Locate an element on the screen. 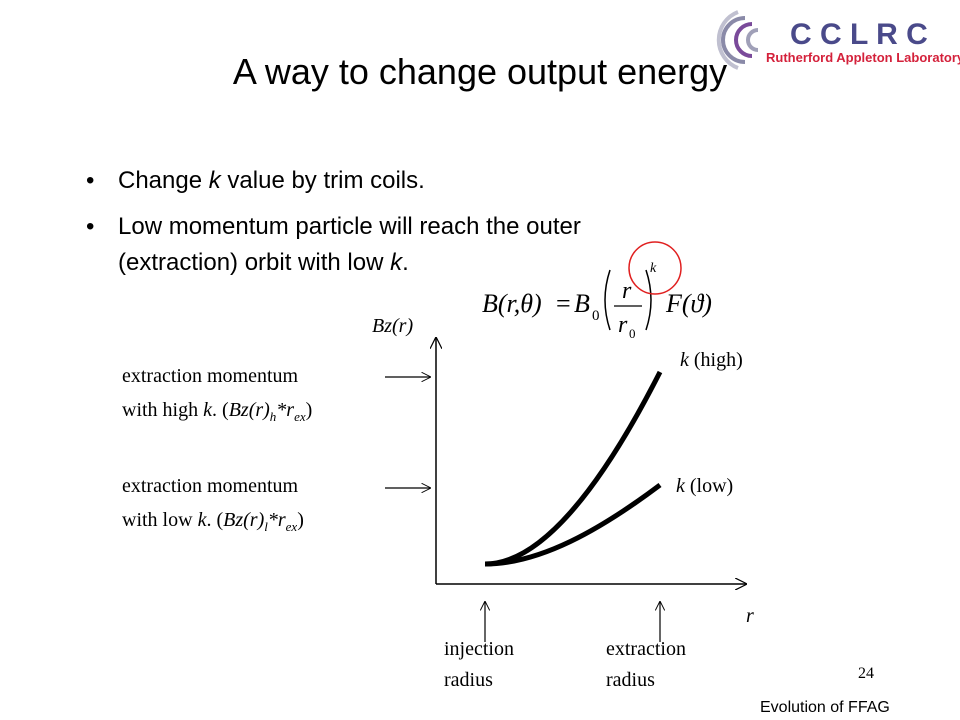 The height and width of the screenshot is (720, 960). formula-den: r is located at coordinates (623, 325).